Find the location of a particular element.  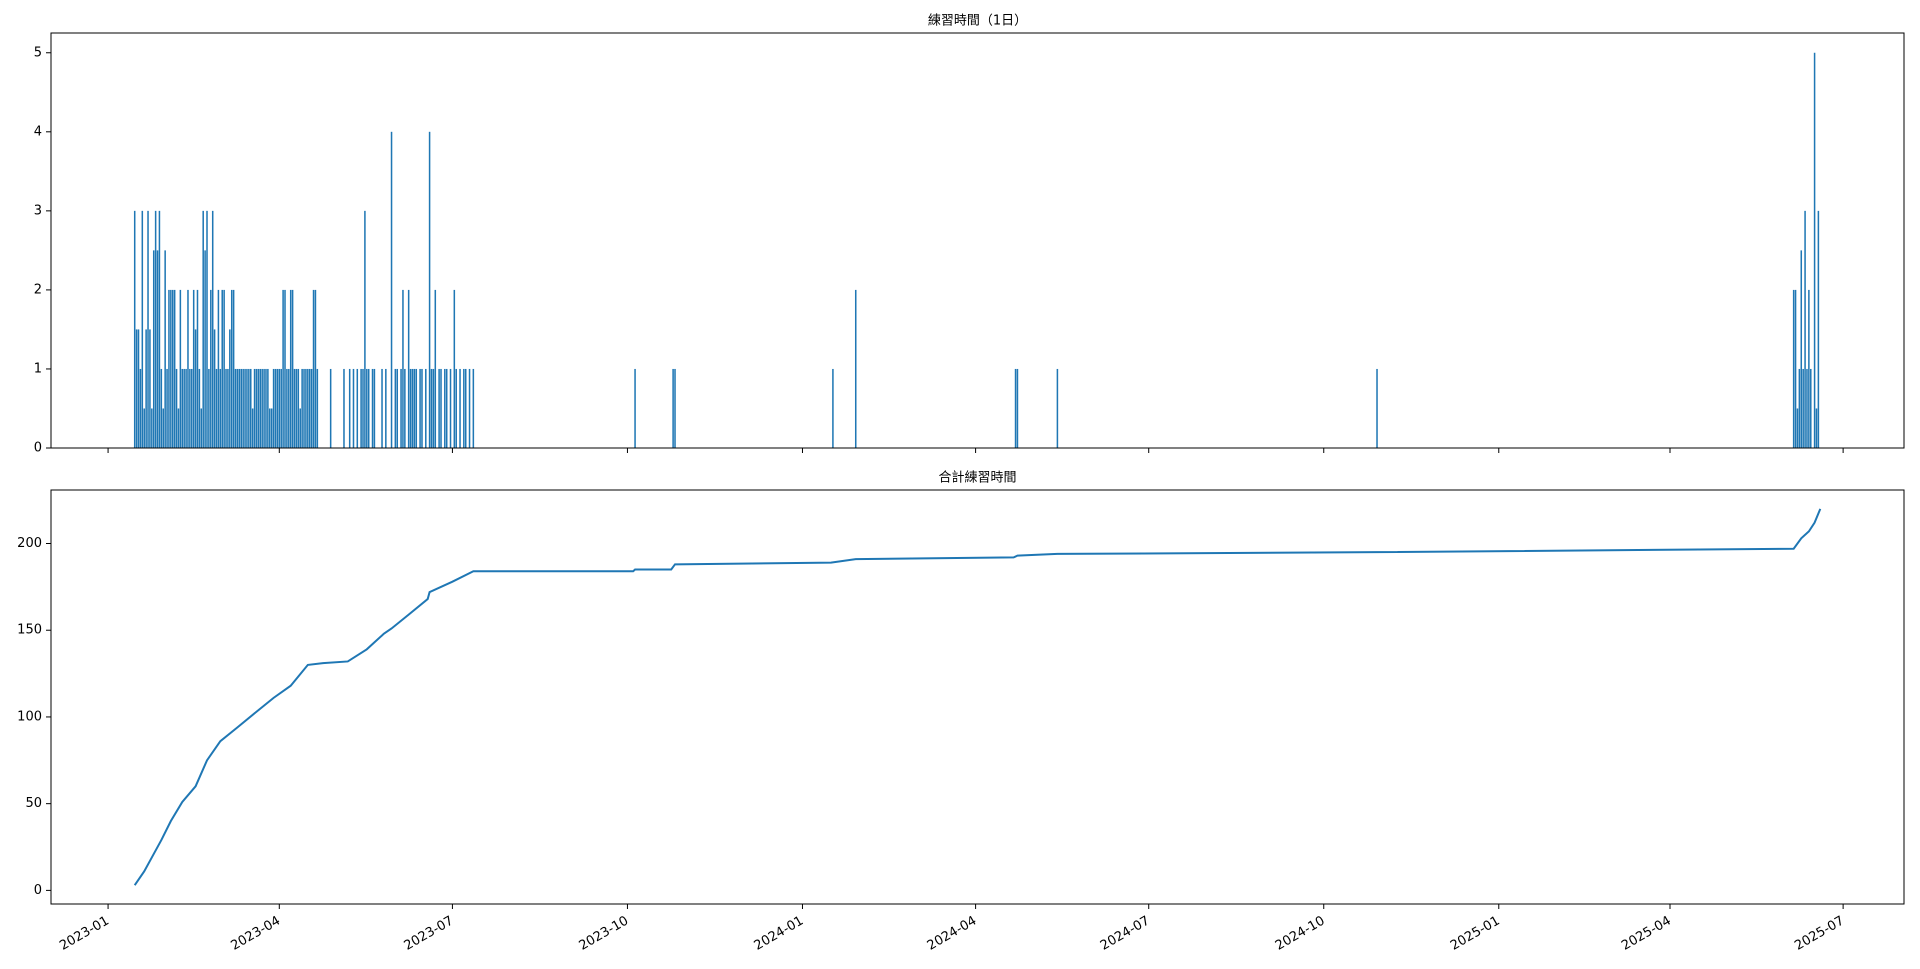

y-tick-label: 100 is located at coordinates (29, 716).